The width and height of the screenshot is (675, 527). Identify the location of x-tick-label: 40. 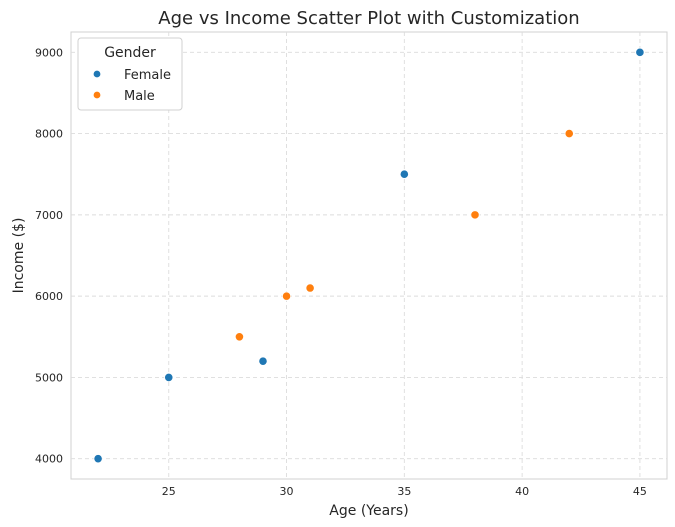
(522, 491).